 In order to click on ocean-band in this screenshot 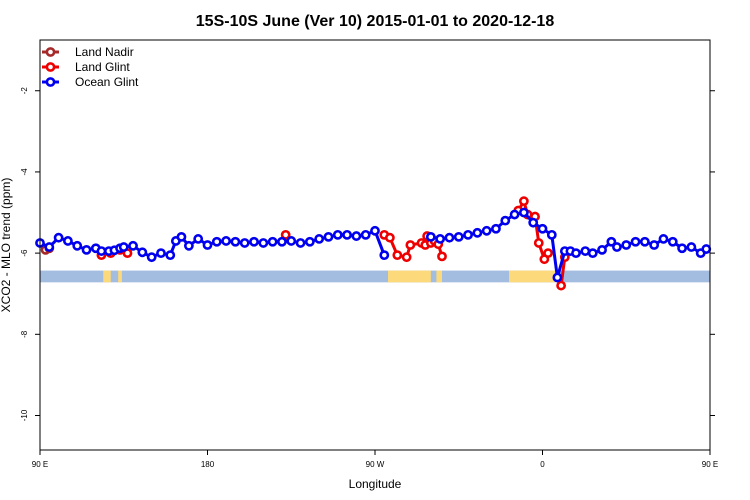, I will do `click(375, 276)`.